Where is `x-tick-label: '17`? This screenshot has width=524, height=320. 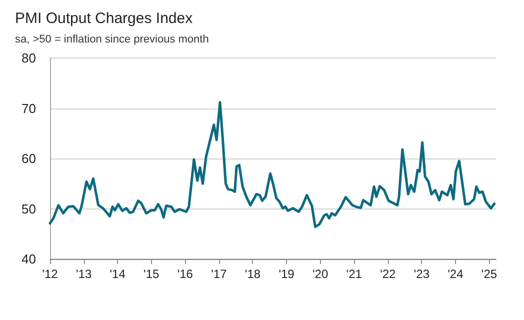 x-tick-label: '17 is located at coordinates (219, 274).